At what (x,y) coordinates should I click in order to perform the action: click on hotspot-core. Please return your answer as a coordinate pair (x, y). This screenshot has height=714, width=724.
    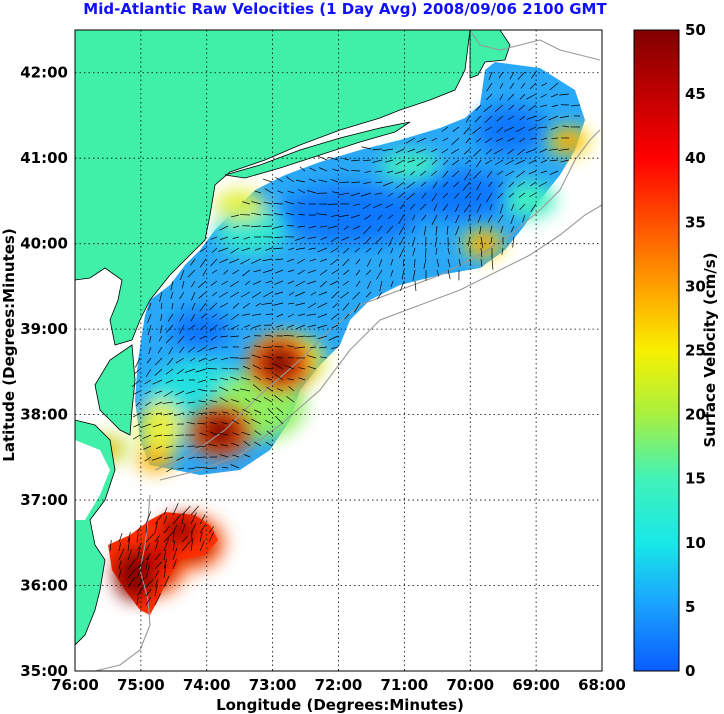
    Looking at the image, I should click on (483, 243).